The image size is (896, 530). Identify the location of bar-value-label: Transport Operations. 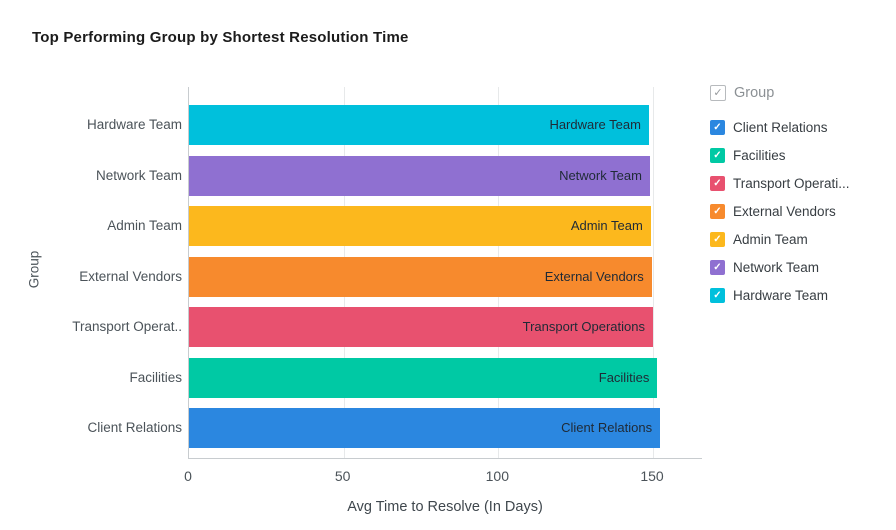
(583, 326).